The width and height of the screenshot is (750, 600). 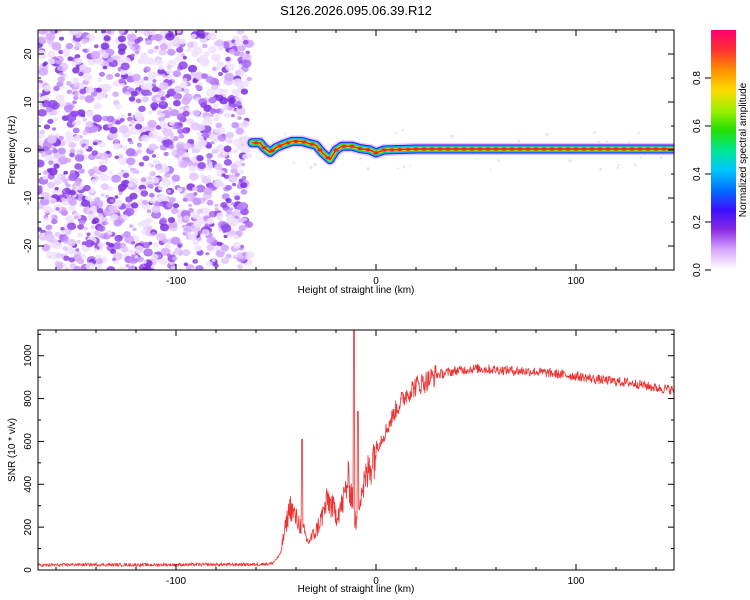 What do you see at coordinates (28, 441) in the screenshot?
I see `snr-y-tick-label: 600` at bounding box center [28, 441].